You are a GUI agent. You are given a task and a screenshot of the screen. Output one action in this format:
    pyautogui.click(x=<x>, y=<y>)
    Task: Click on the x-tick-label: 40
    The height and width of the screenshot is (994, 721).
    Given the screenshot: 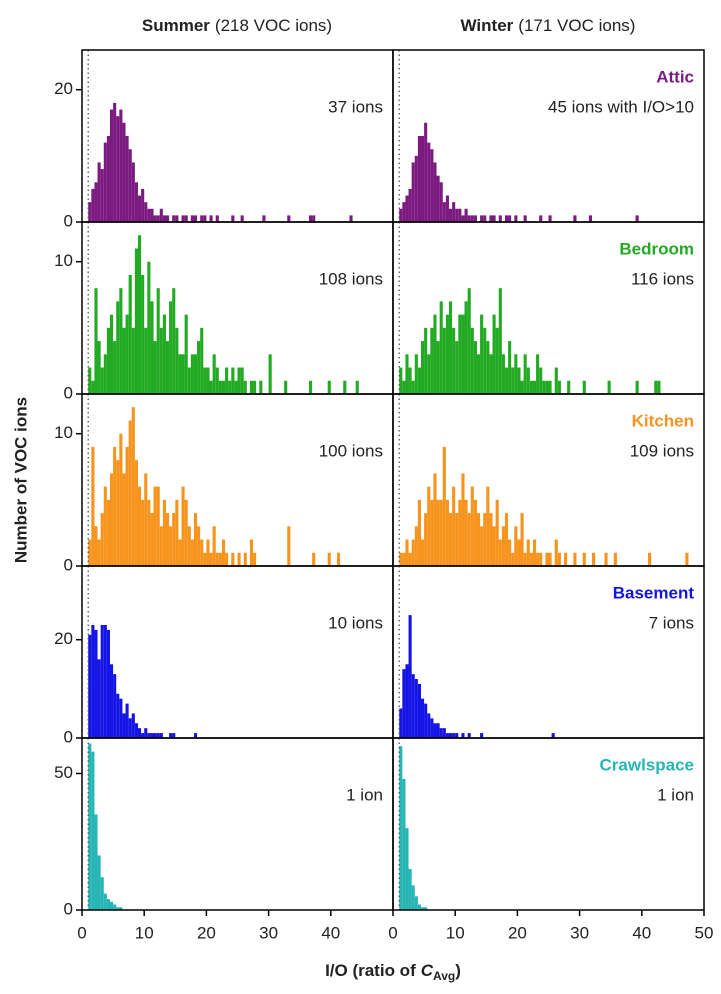 What is the action you would take?
    pyautogui.click(x=641, y=932)
    